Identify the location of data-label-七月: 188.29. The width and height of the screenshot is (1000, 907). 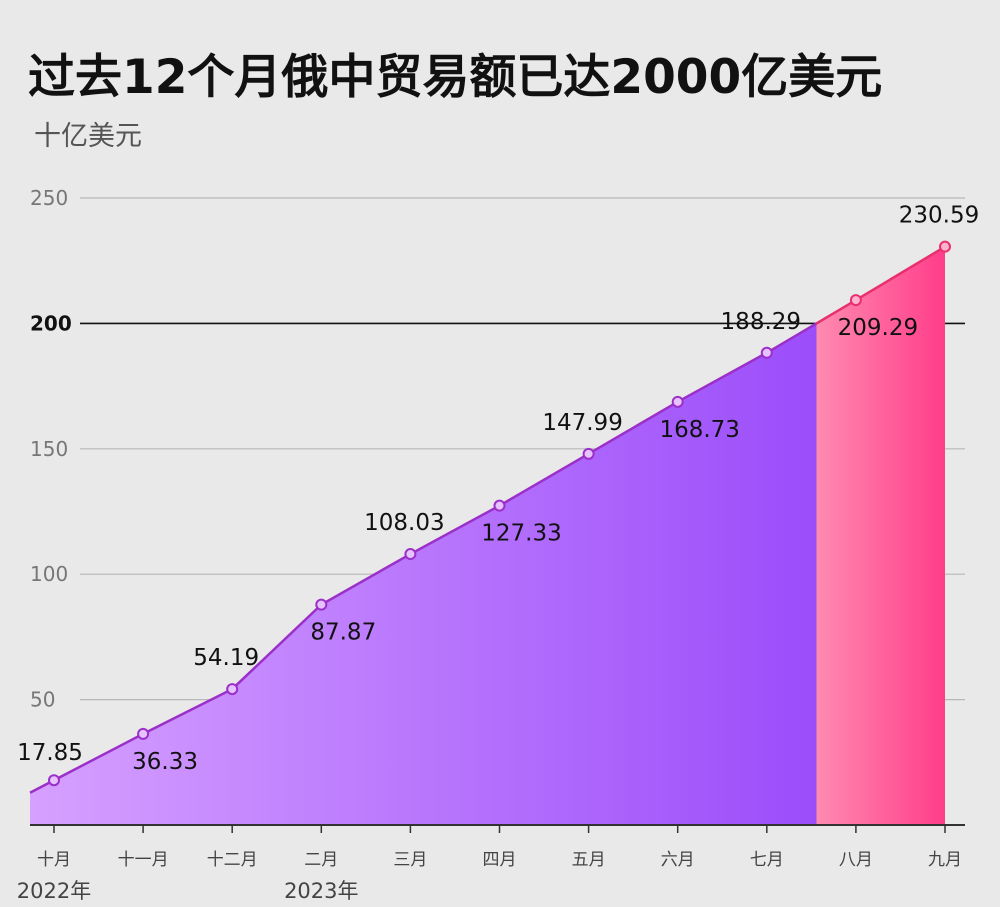
(761, 322).